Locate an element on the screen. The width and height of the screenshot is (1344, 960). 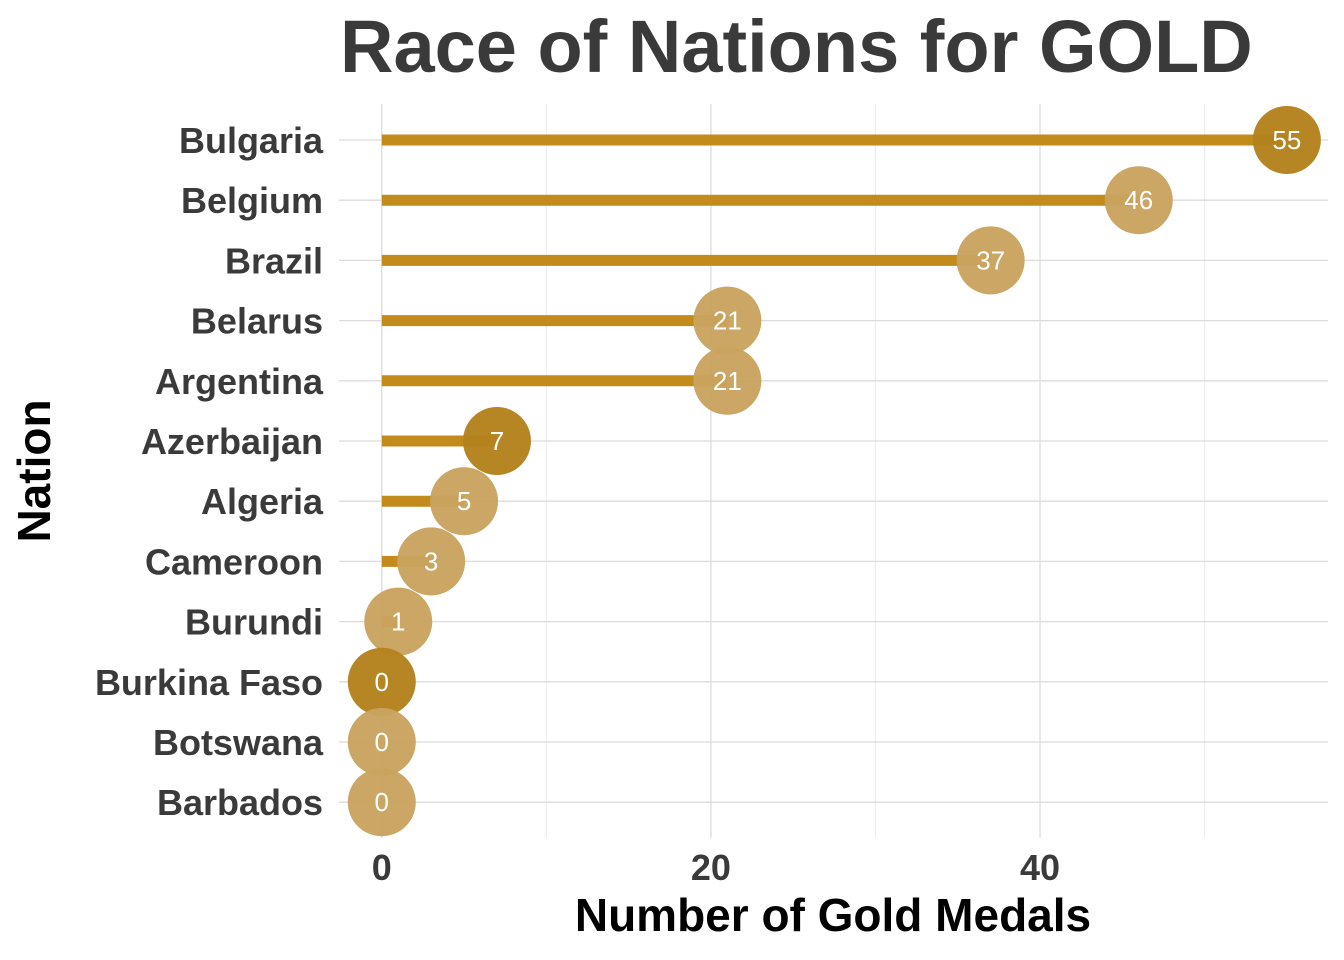
category-label: Bulgaria is located at coordinates (251, 140).